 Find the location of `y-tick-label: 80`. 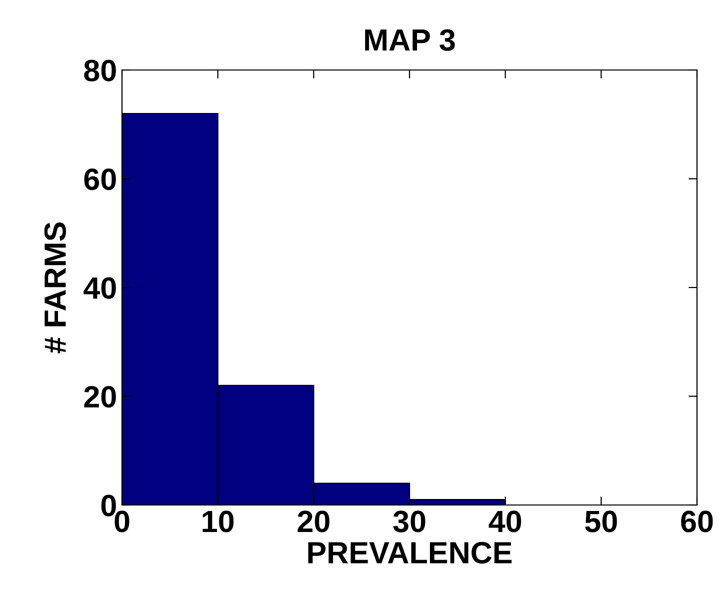

y-tick-label: 80 is located at coordinates (100, 71).